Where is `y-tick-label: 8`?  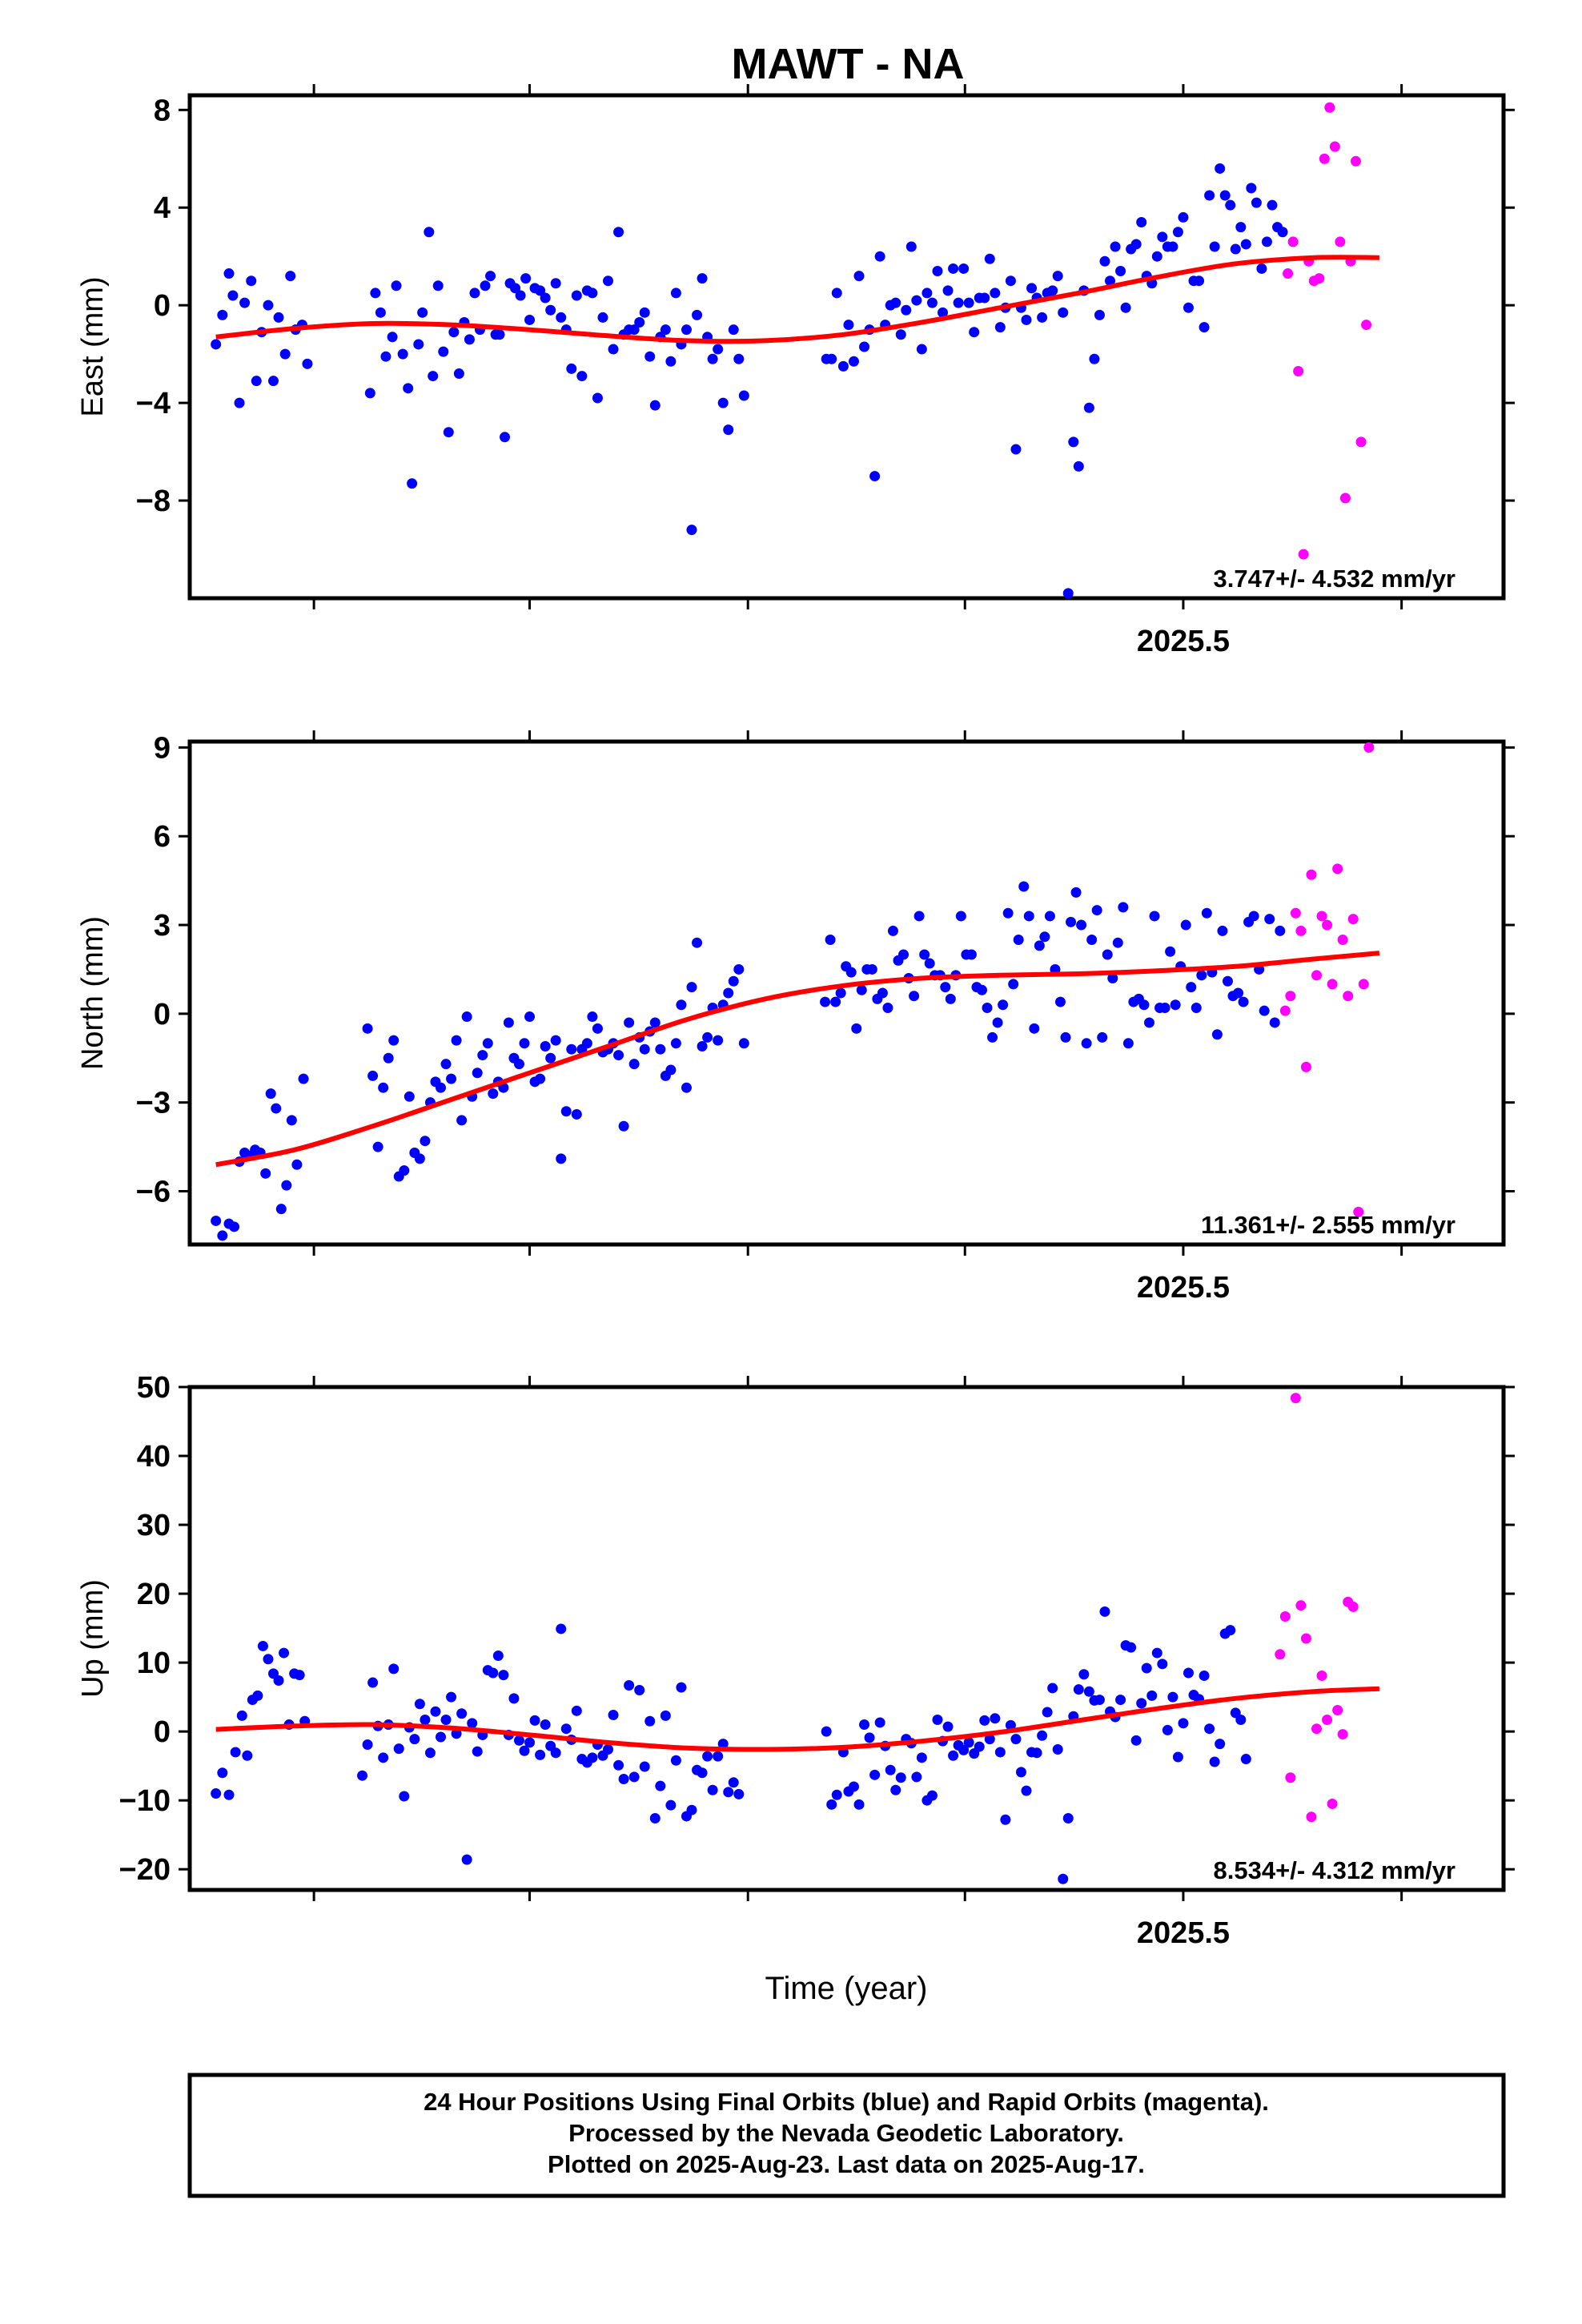 y-tick-label: 8 is located at coordinates (162, 111).